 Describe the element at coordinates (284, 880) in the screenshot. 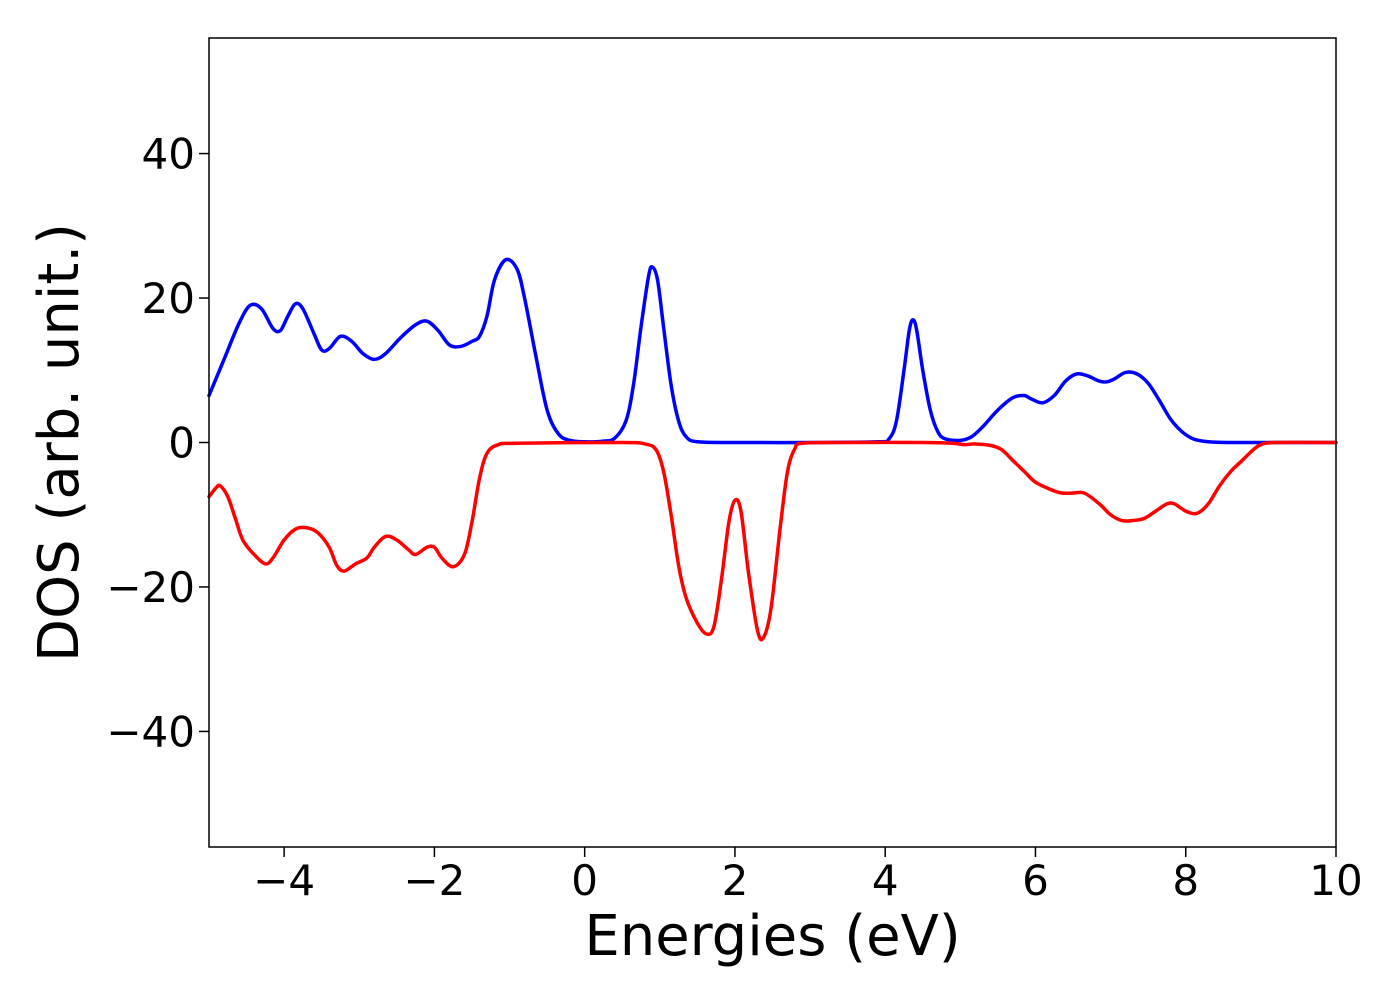

I see `x-tick-label: −4` at that location.